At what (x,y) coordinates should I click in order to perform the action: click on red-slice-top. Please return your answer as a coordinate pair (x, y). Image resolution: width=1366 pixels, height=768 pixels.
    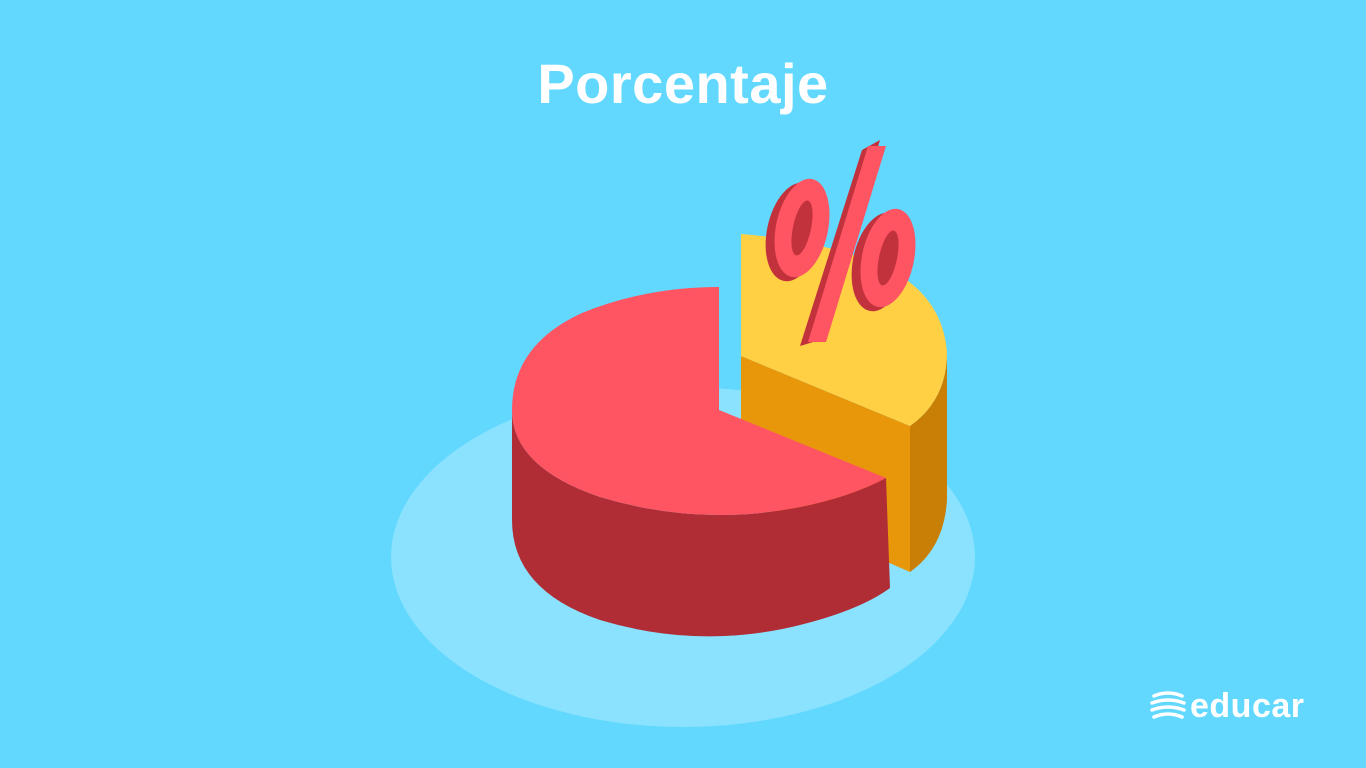
    Looking at the image, I should click on (699, 401).